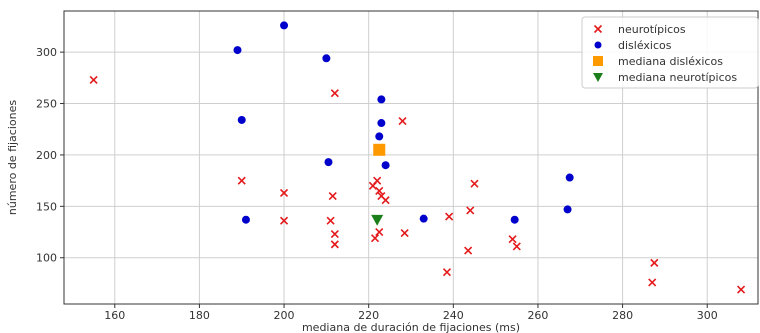  Describe the element at coordinates (368, 315) in the screenshot. I see `x-tick-label: 220` at that location.